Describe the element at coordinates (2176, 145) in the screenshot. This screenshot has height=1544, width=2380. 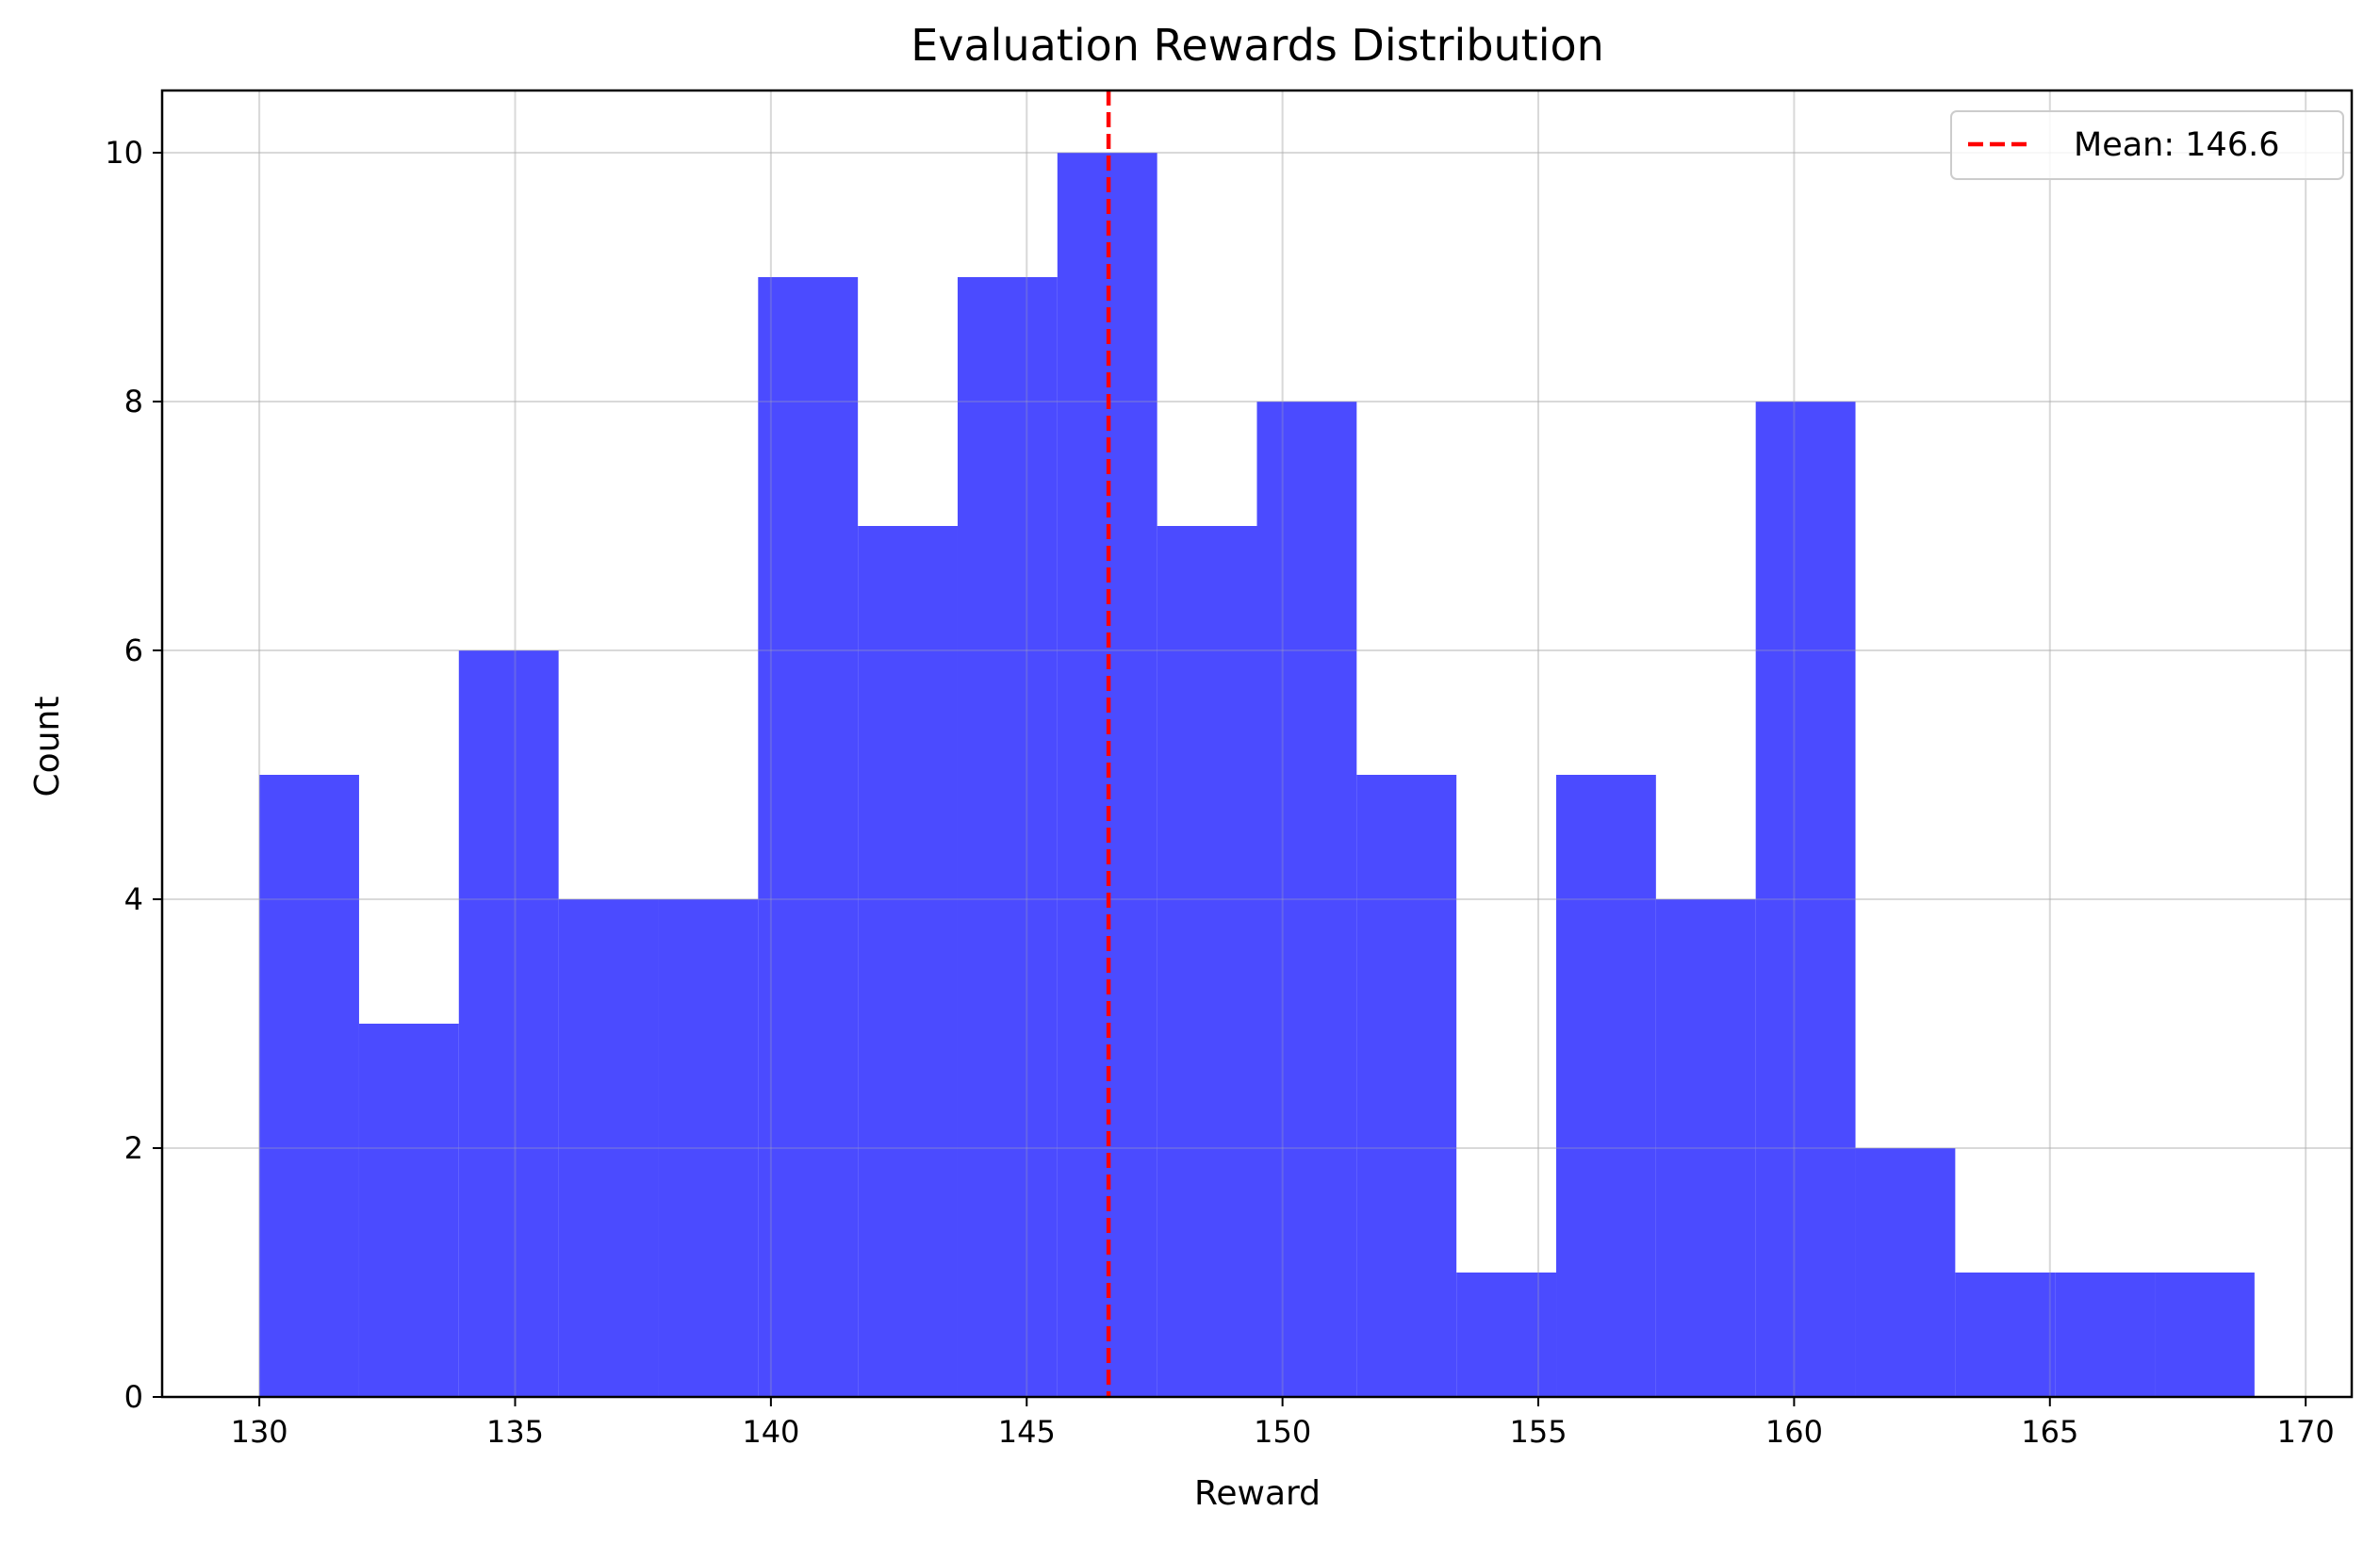
I see `legend-mean-label: Mean: 146.6` at that location.